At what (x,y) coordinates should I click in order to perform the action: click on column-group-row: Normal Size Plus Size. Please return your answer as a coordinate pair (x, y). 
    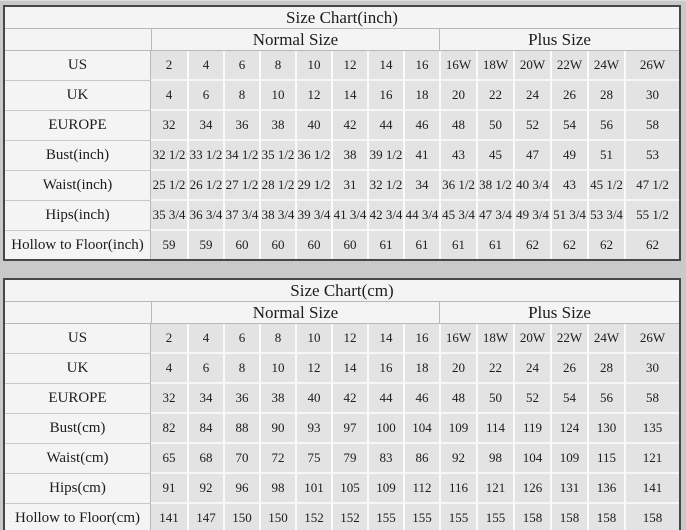
    Looking at the image, I should click on (342, 40).